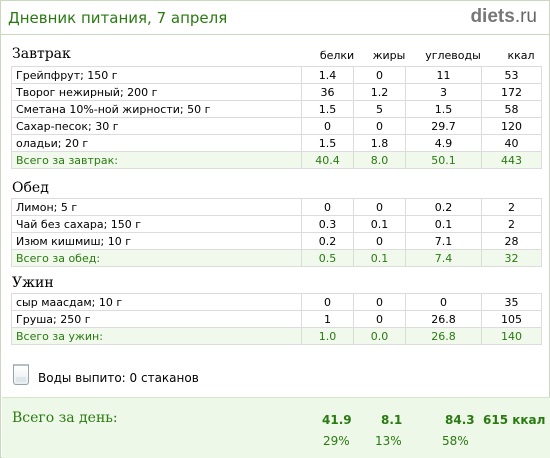 This screenshot has width=550, height=458. Describe the element at coordinates (521, 55) in the screenshot. I see `column-header-kcal: ккал` at that location.